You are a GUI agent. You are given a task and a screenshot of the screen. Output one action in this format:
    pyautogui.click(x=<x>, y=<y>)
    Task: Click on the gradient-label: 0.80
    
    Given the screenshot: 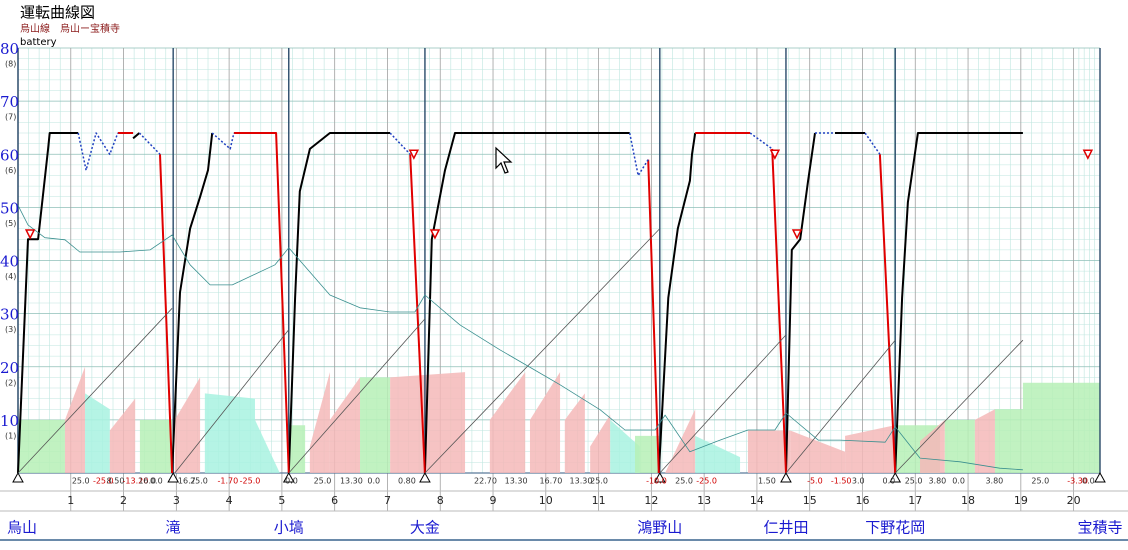 What is the action you would take?
    pyautogui.click(x=407, y=481)
    